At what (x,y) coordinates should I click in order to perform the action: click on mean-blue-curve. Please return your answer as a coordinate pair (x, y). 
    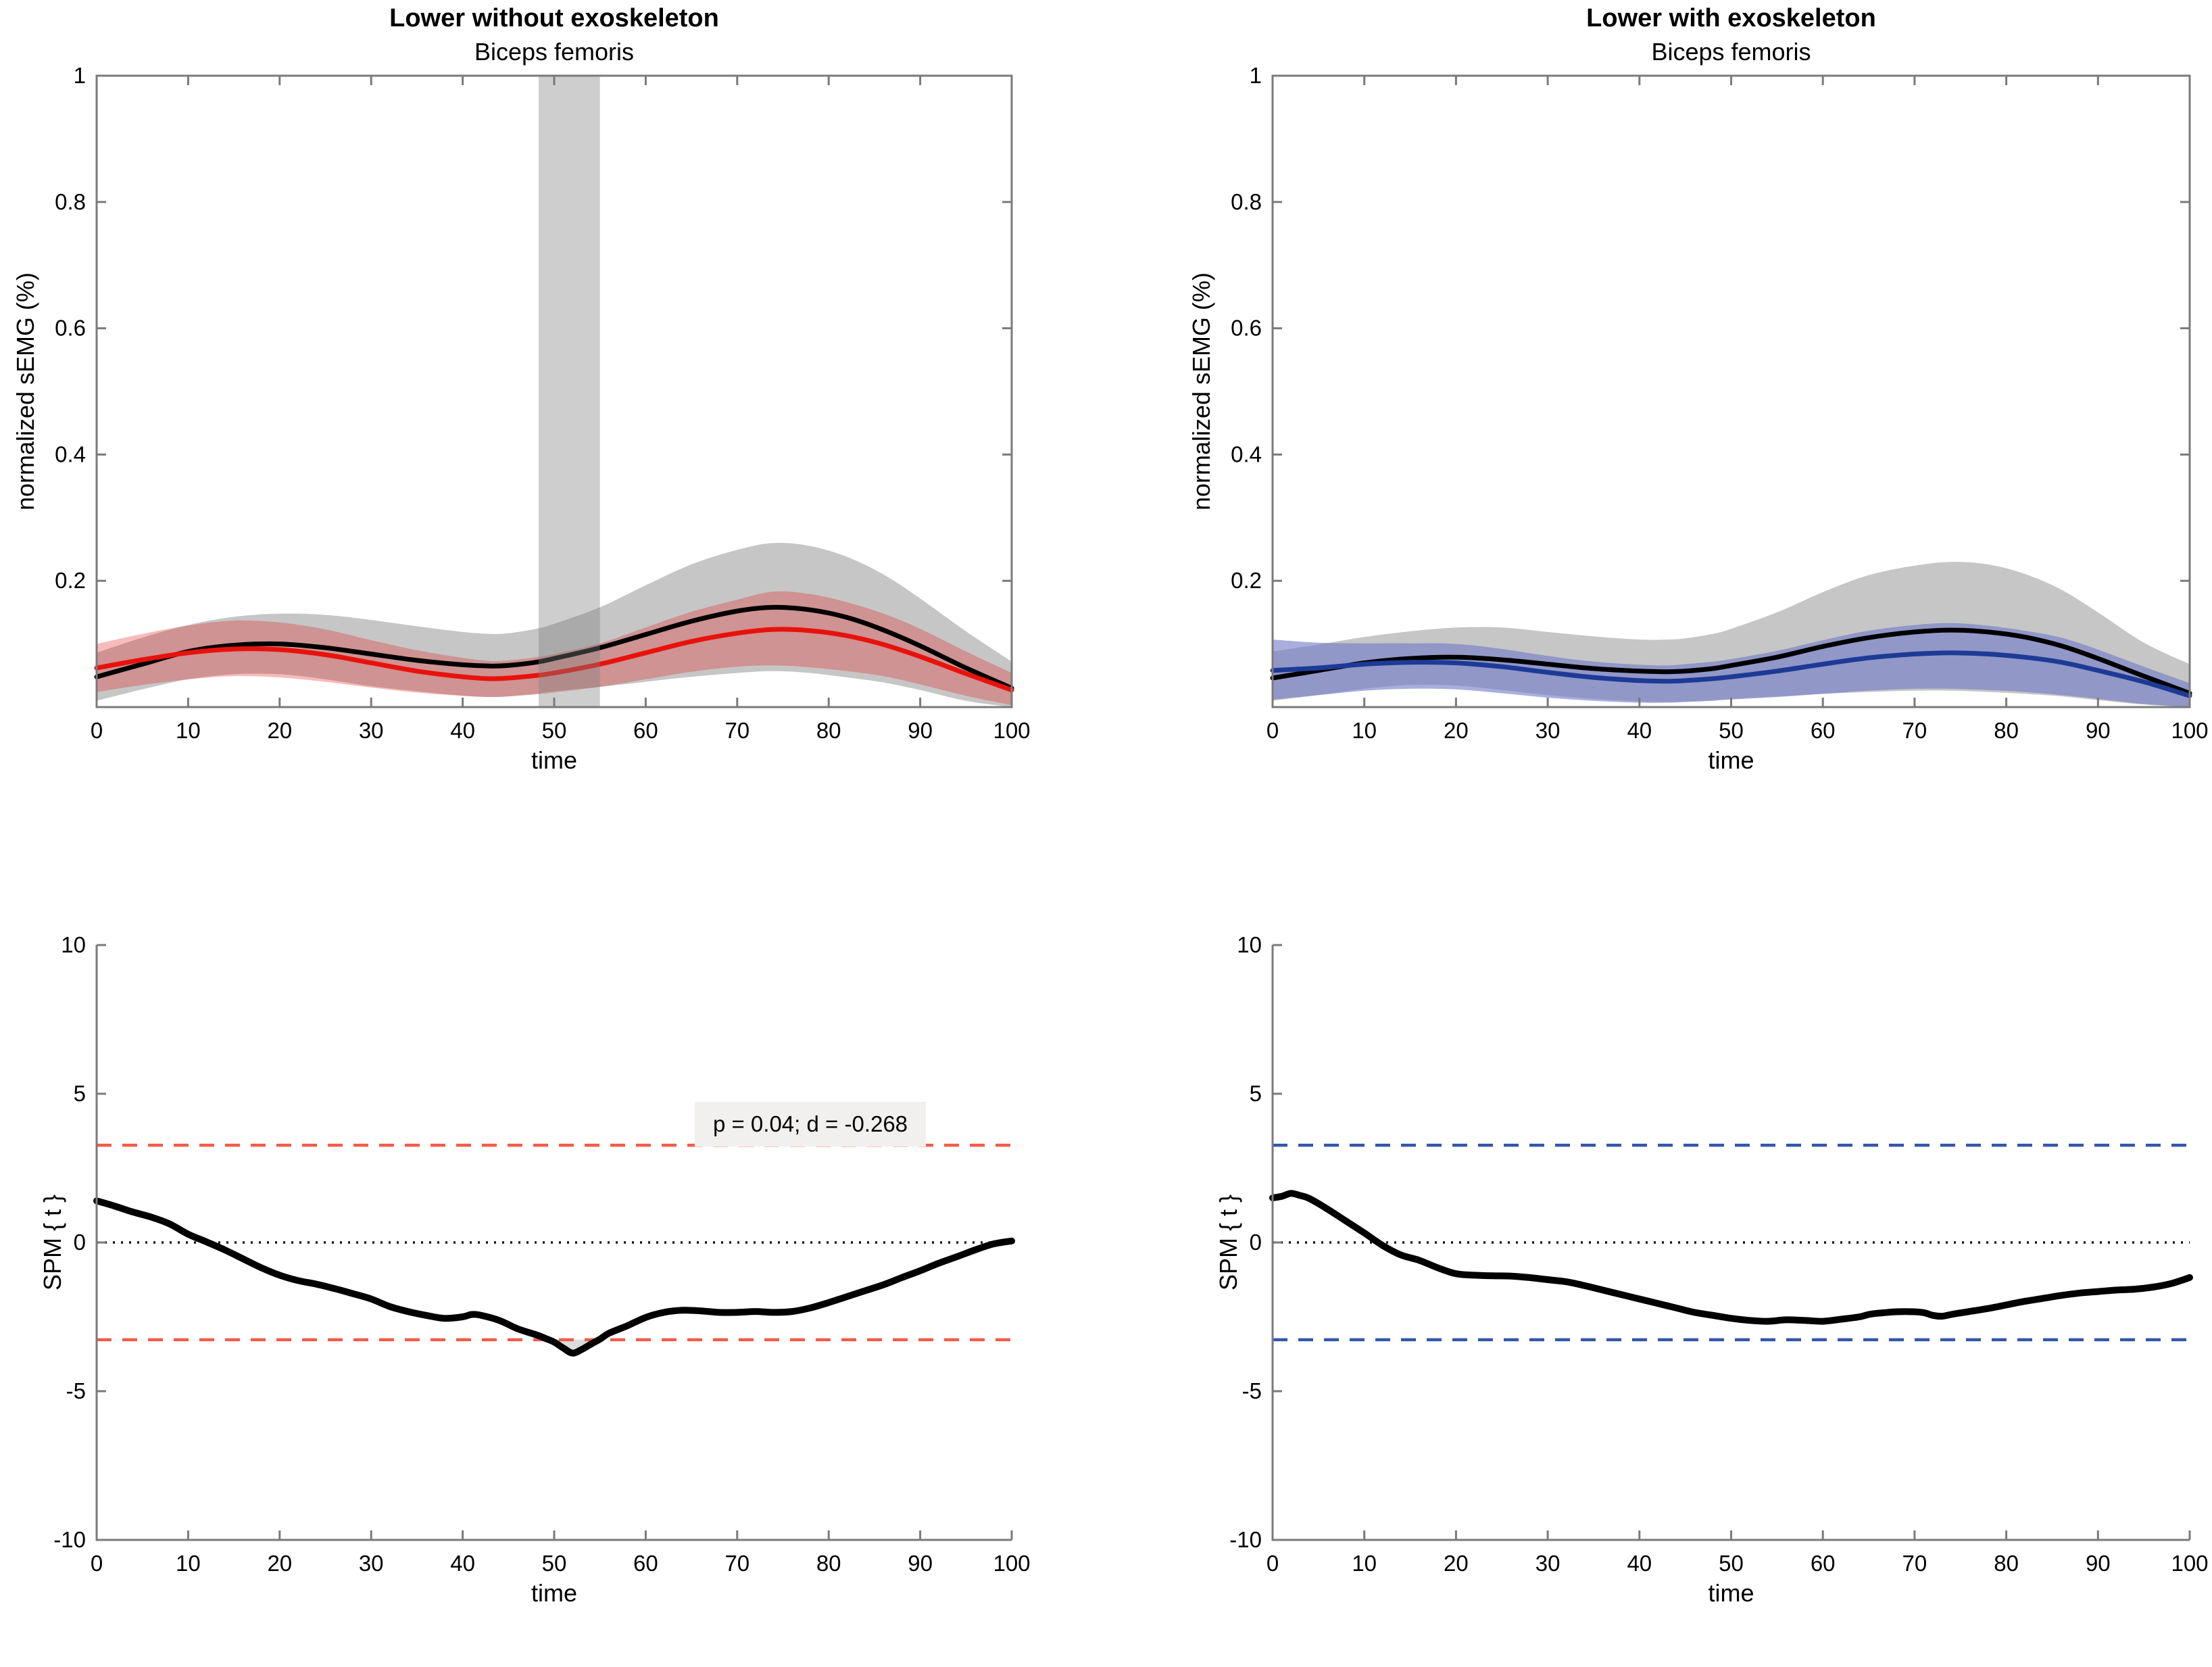
    Looking at the image, I should click on (1731, 674).